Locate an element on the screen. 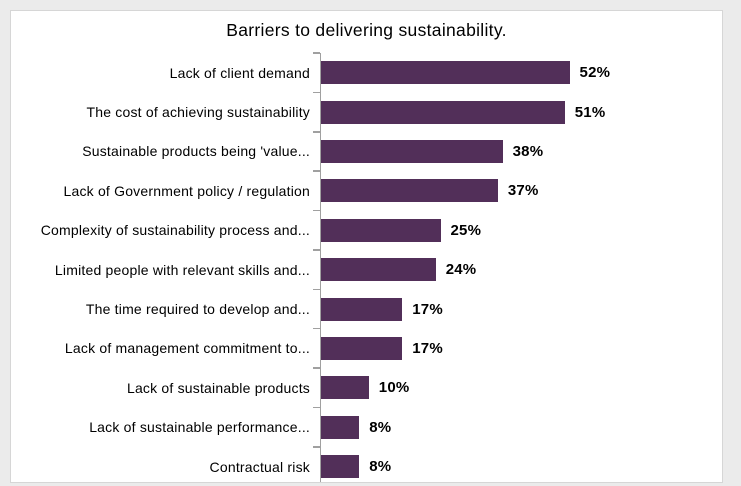 Image resolution: width=741 pixels, height=486 pixels. bar-row: The cost of achieving sustainability 51% is located at coordinates (366, 111).